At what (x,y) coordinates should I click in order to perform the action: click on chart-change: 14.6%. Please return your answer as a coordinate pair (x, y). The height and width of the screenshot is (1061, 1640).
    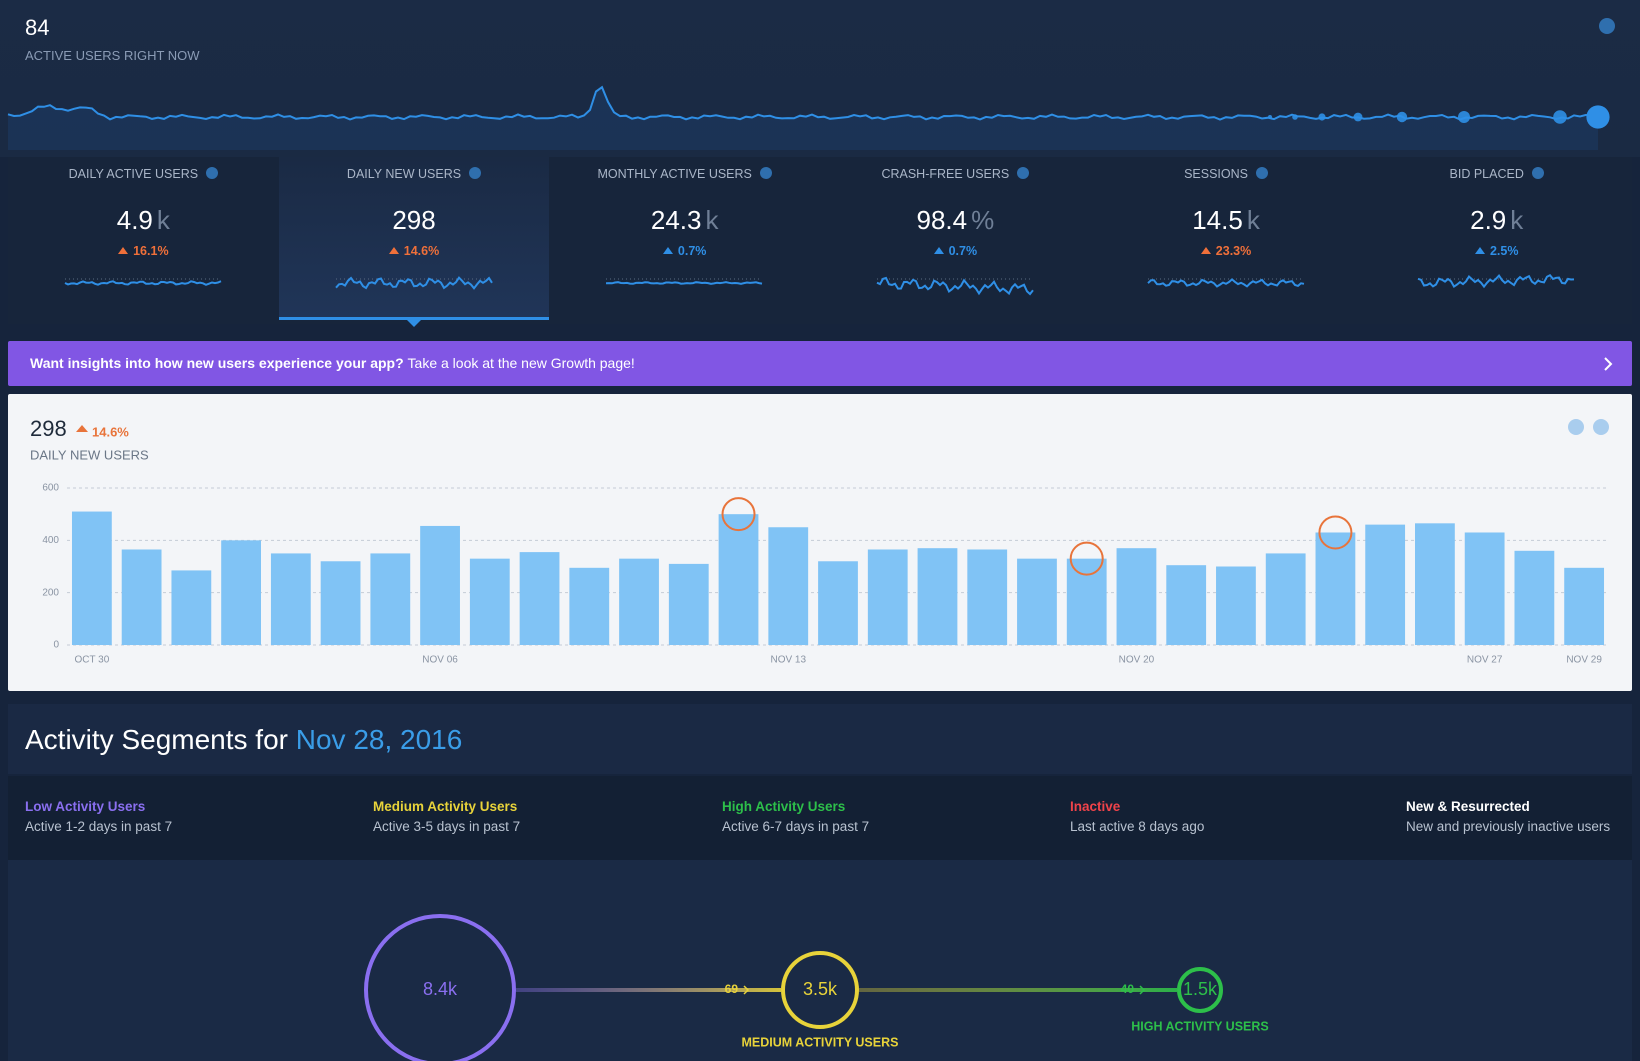
    Looking at the image, I should click on (110, 431).